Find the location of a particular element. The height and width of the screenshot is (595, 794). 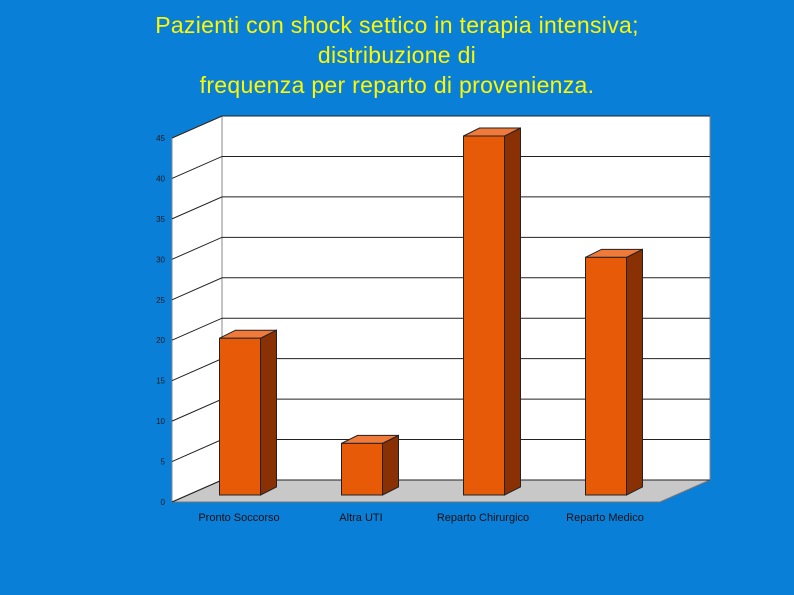

y-tick-label: 0 is located at coordinates (163, 502).